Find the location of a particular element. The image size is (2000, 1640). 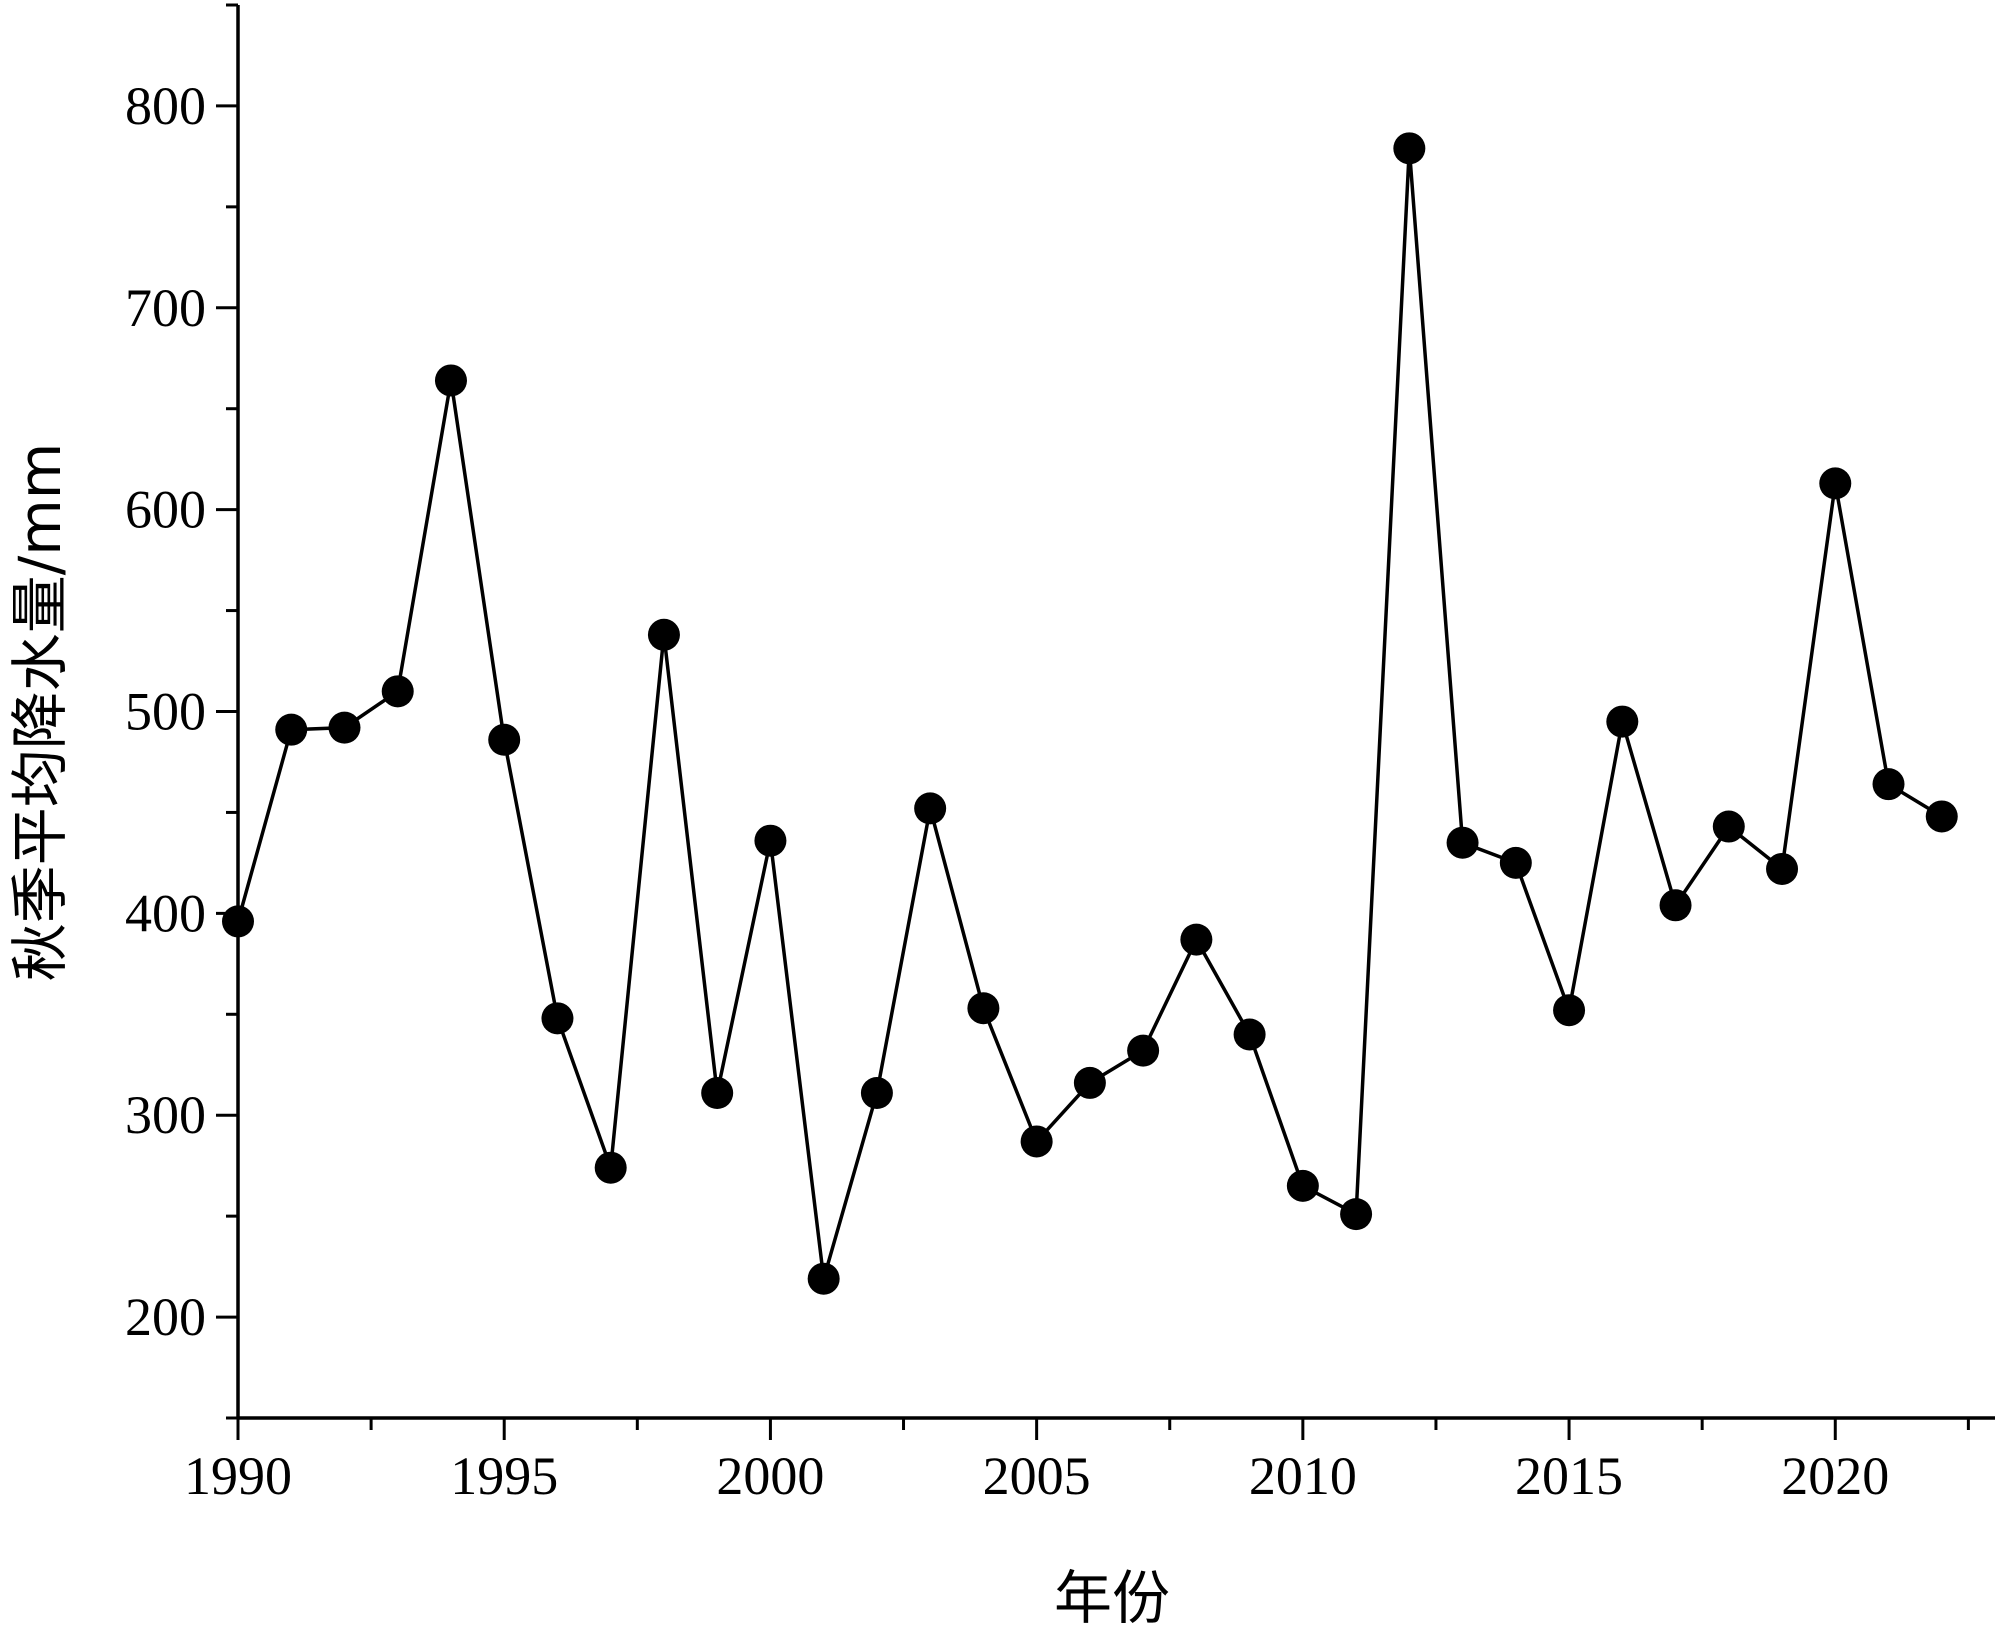

y-tick-label: 200 is located at coordinates (165, 1317).